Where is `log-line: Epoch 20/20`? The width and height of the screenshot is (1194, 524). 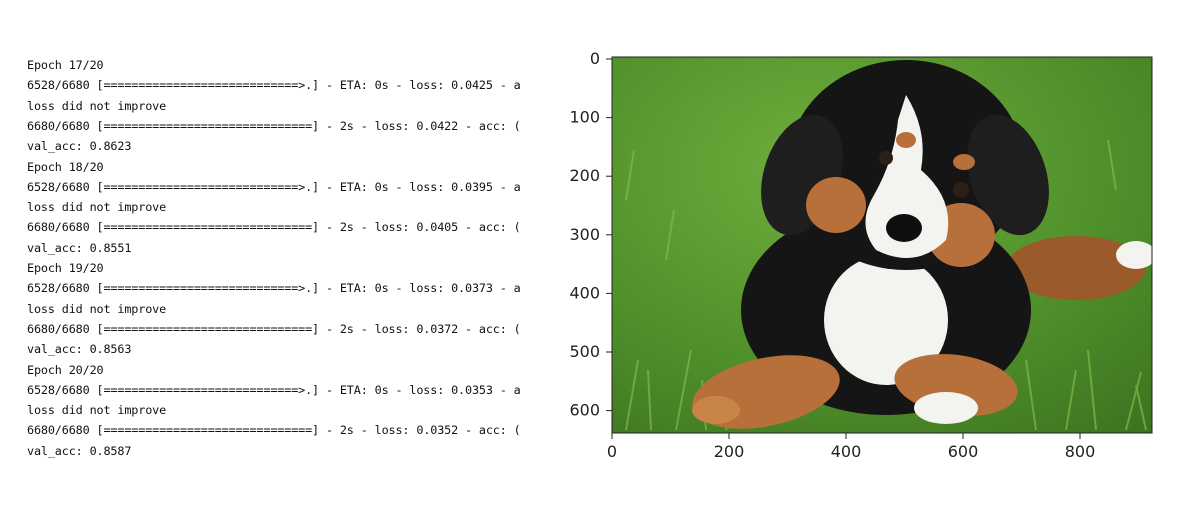
log-line: Epoch 20/20 is located at coordinates (65, 369).